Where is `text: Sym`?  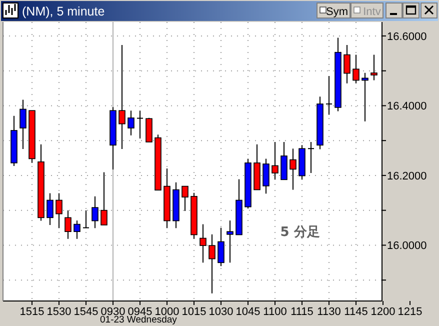 text: Sym is located at coordinates (337, 12).